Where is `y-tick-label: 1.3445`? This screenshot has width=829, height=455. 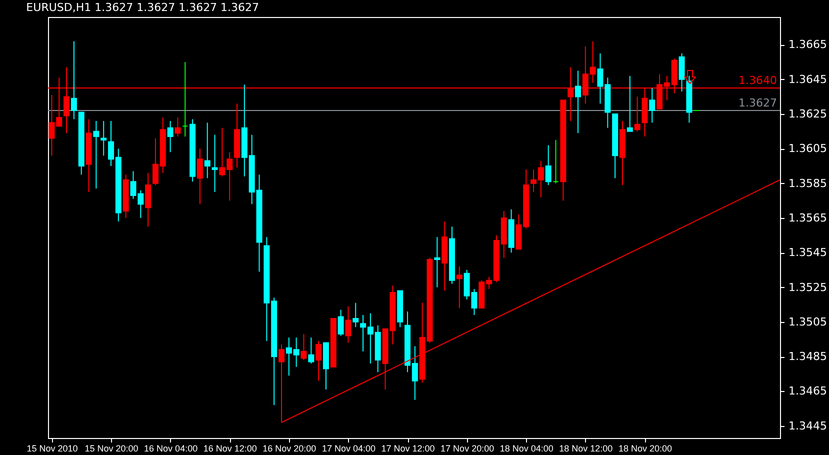
y-tick-label: 1.3445 is located at coordinates (807, 425).